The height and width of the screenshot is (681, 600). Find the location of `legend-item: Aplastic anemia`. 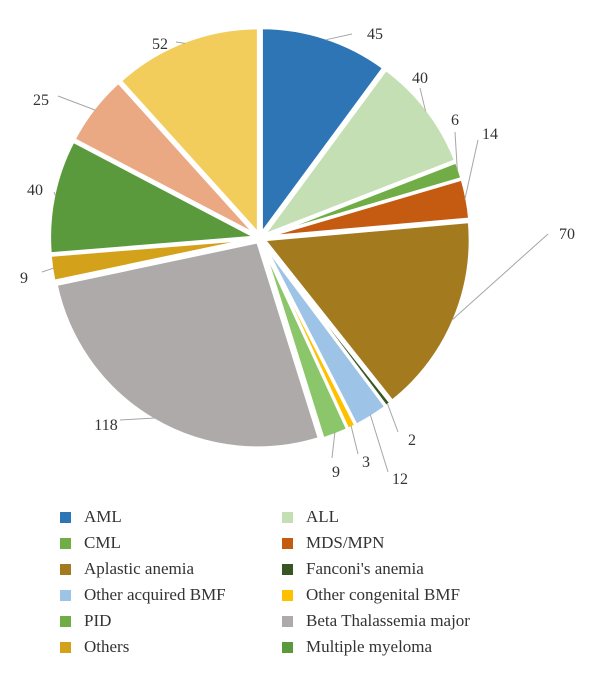

legend-item: Aplastic anemia is located at coordinates (127, 569).